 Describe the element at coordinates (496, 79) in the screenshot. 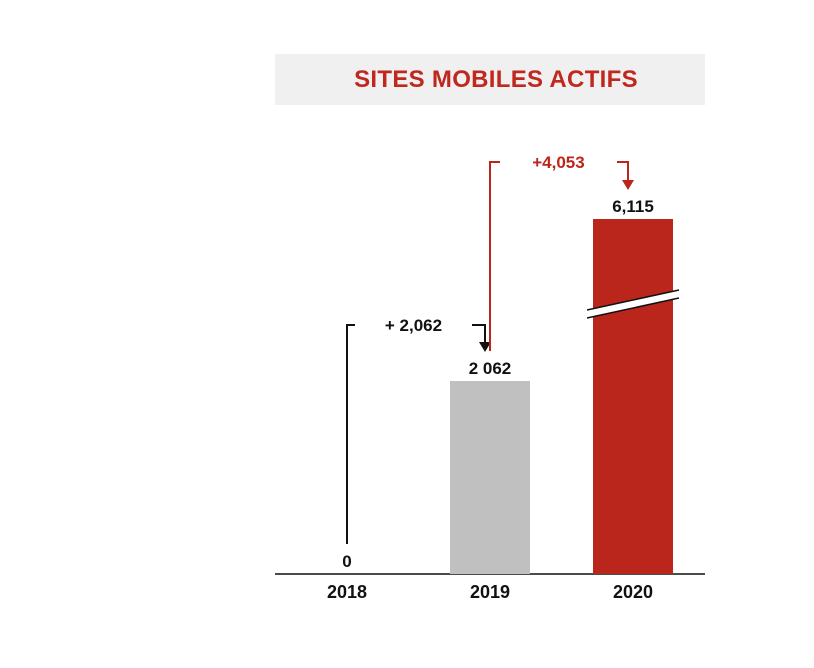

I see `chart-title: SITES MOBILES ACTIFS` at that location.